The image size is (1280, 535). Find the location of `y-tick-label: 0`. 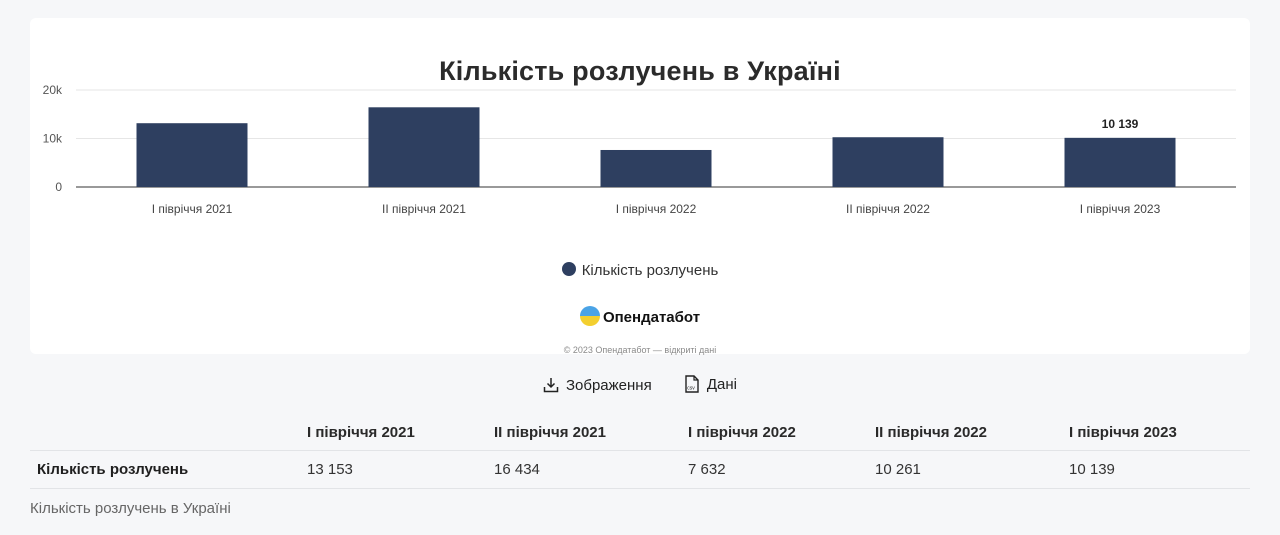

y-tick-label: 0 is located at coordinates (58, 187).